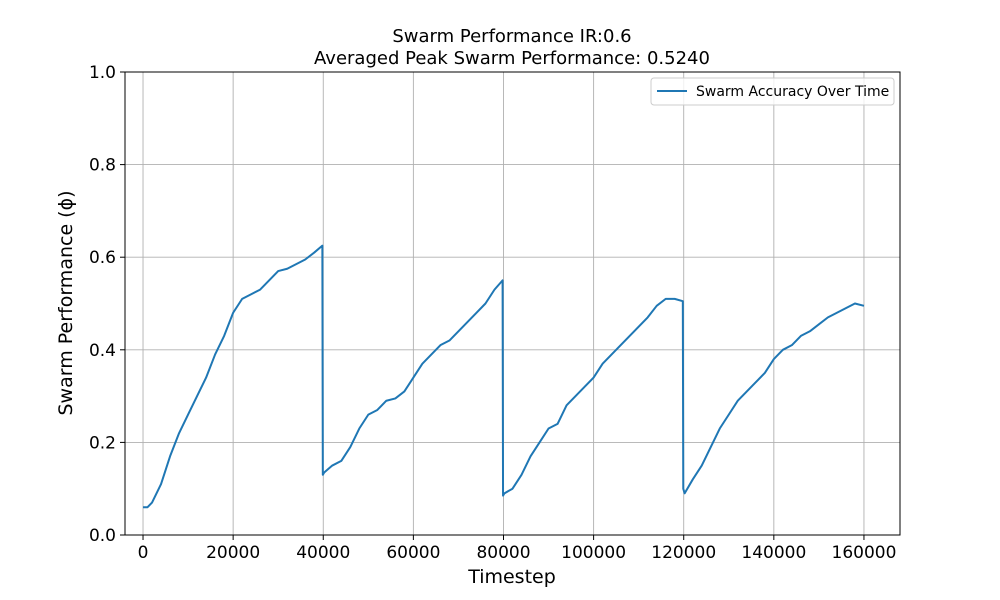  Describe the element at coordinates (413, 553) in the screenshot. I see `x-tick-label: 60000` at that location.